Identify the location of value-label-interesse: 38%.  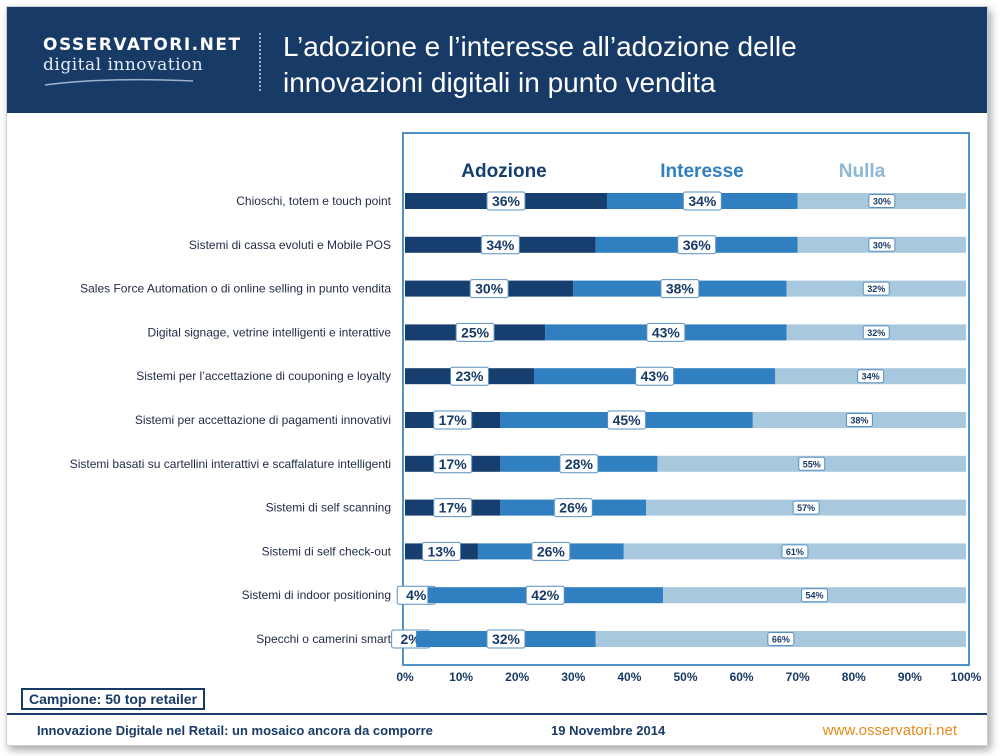
(680, 289).